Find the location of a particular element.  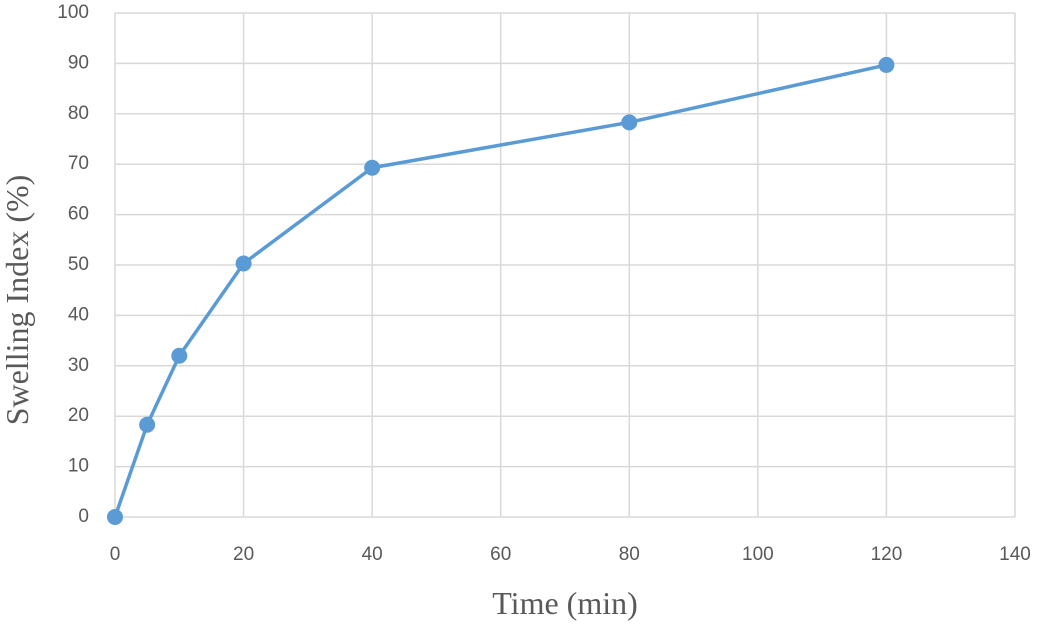

y-tick-label: 10 is located at coordinates (78, 466).